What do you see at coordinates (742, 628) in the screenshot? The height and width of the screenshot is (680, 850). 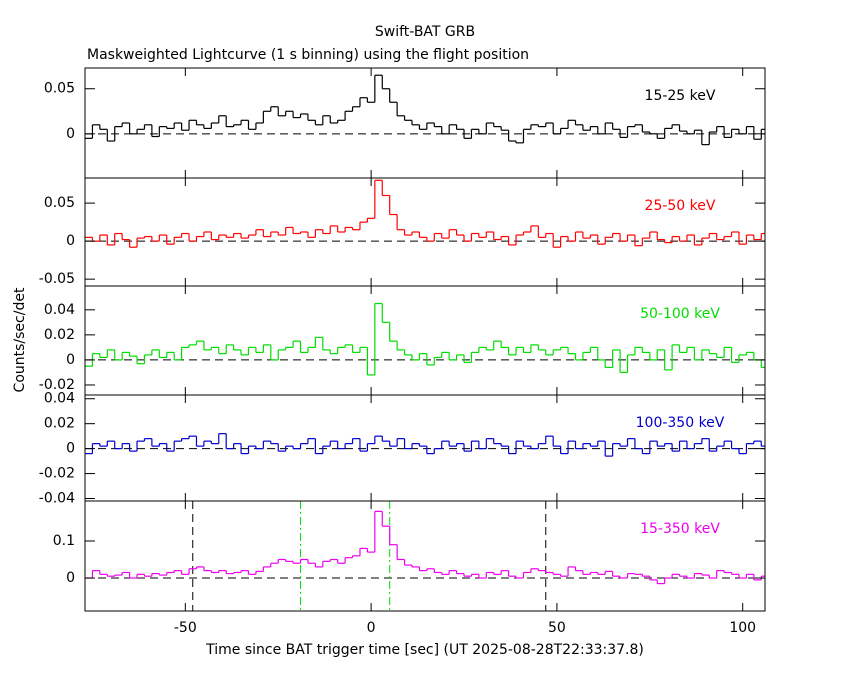 I see `x-tick-label: 100` at bounding box center [742, 628].